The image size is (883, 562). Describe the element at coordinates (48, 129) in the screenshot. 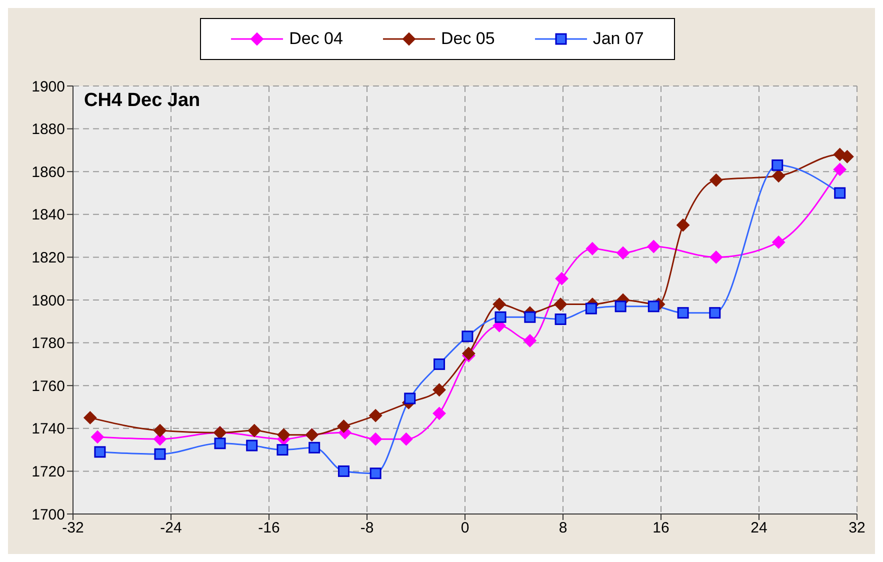

I see `y-tick-label: 1880` at that location.